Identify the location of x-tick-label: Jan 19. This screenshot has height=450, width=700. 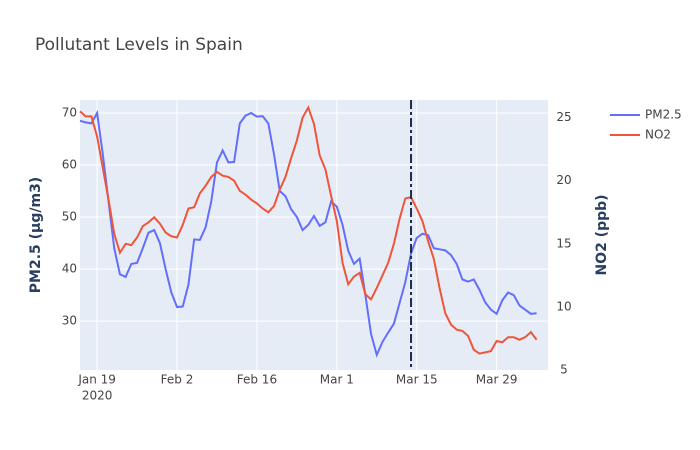
(96, 380).